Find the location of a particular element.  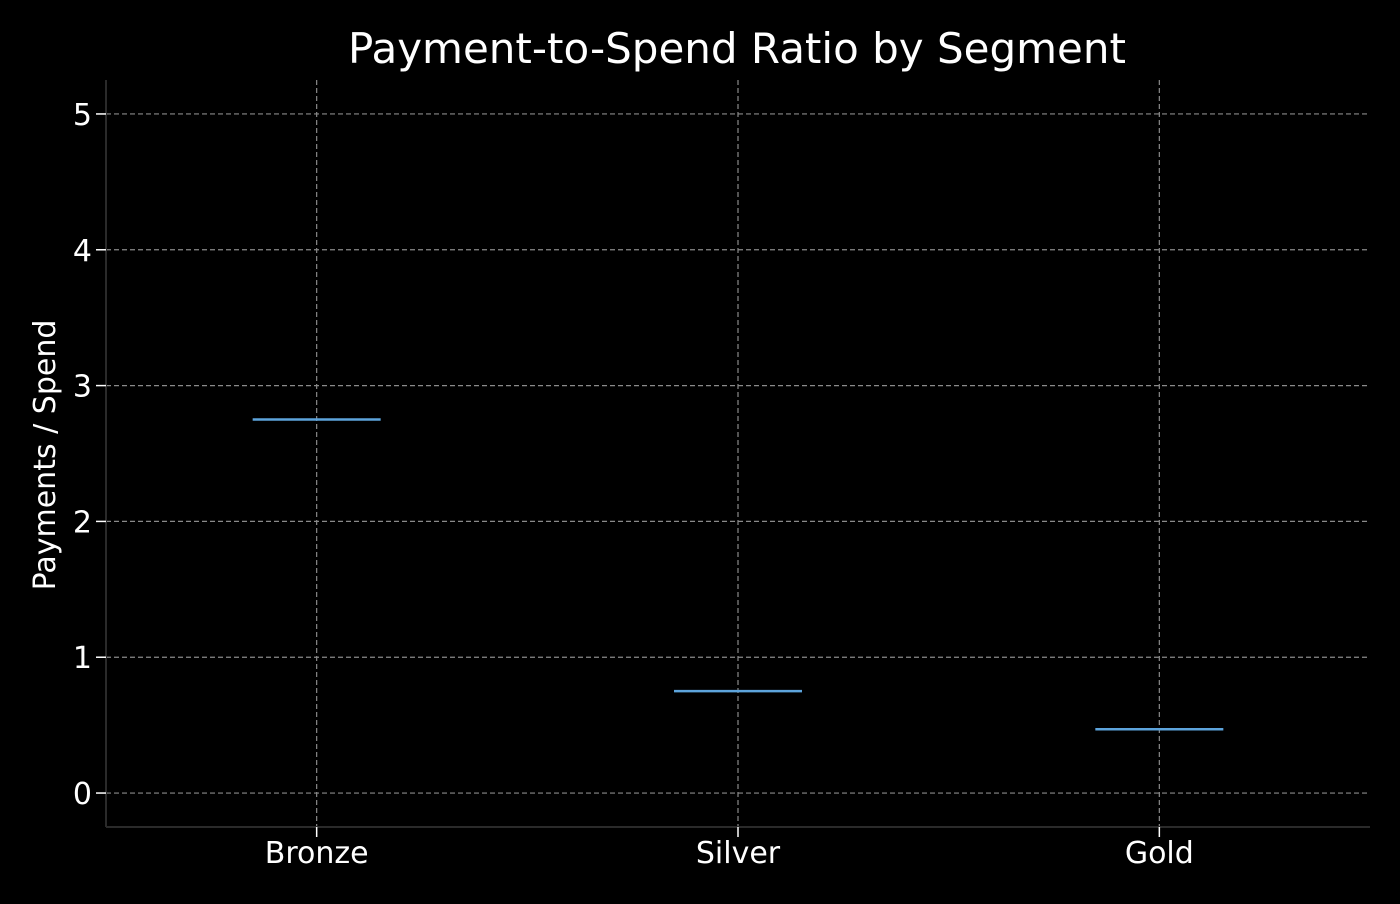

y-tick-label: 4 is located at coordinates (82, 251).